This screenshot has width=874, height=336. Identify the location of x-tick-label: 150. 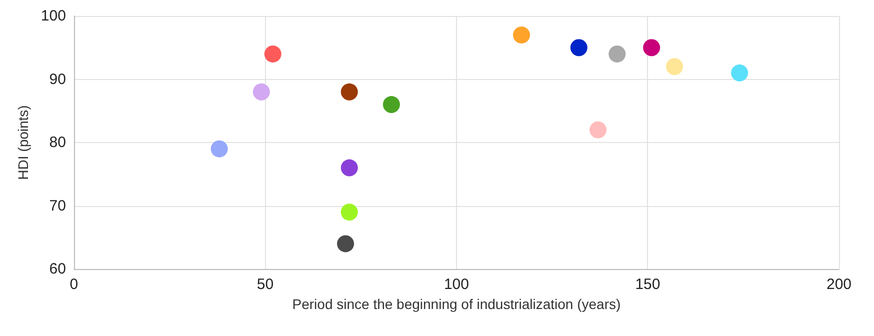
(647, 284).